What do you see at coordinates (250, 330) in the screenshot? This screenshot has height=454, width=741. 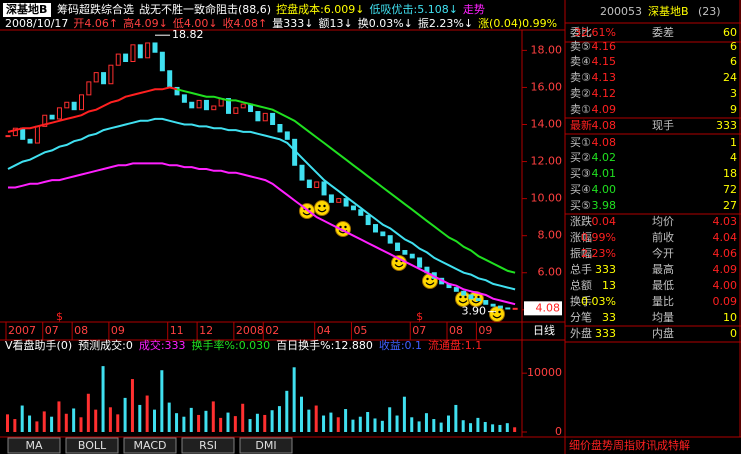 I see `x-tick-label: 2008` at bounding box center [250, 330].